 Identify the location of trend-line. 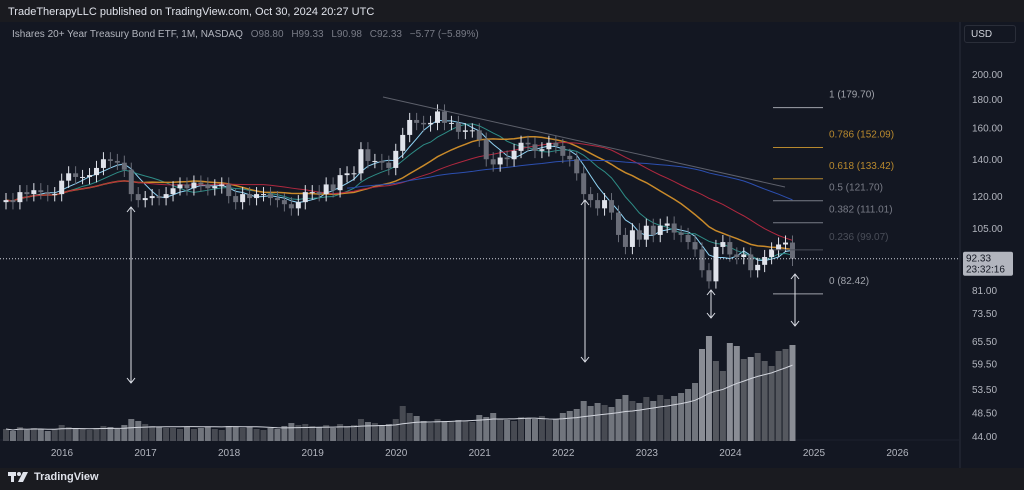
(584, 142).